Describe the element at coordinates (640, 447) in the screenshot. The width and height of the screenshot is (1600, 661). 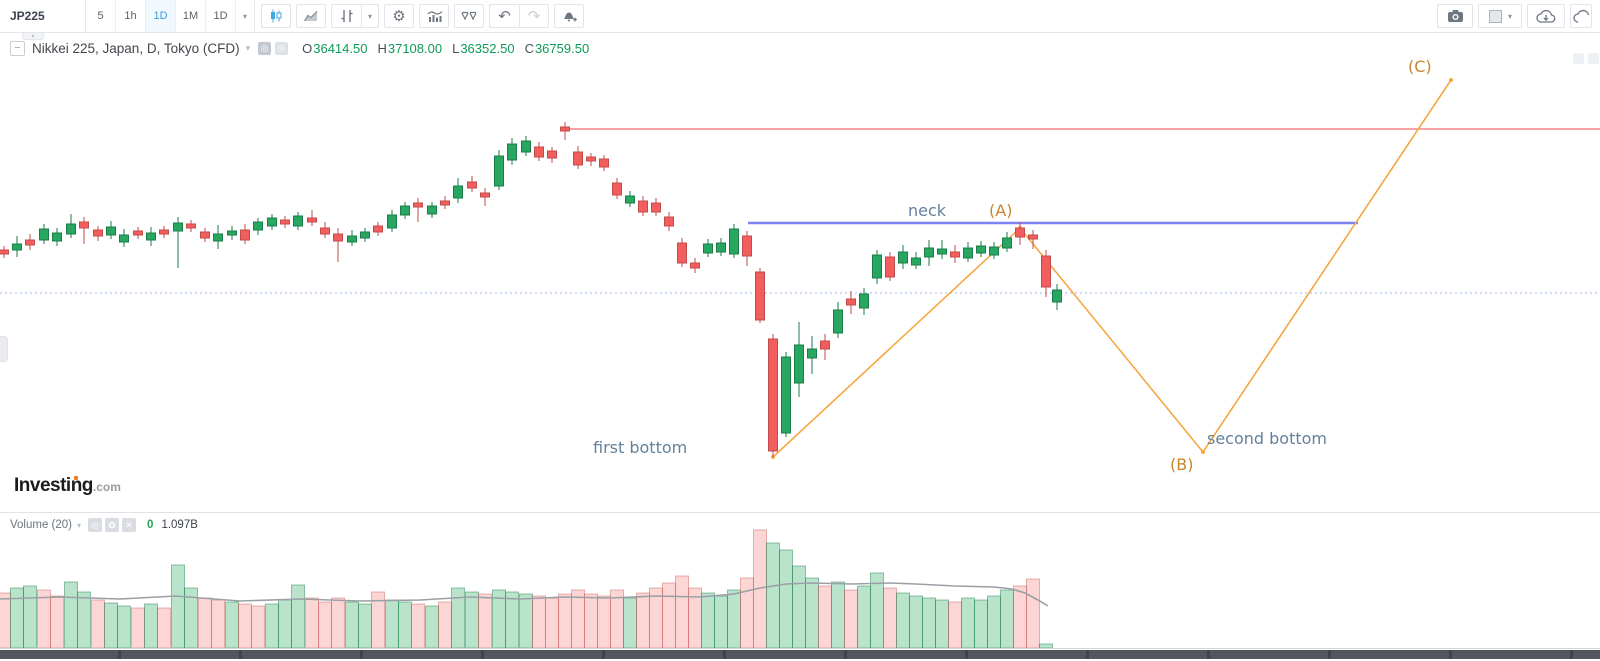
I see `first-bottom-label: first bottom` at that location.